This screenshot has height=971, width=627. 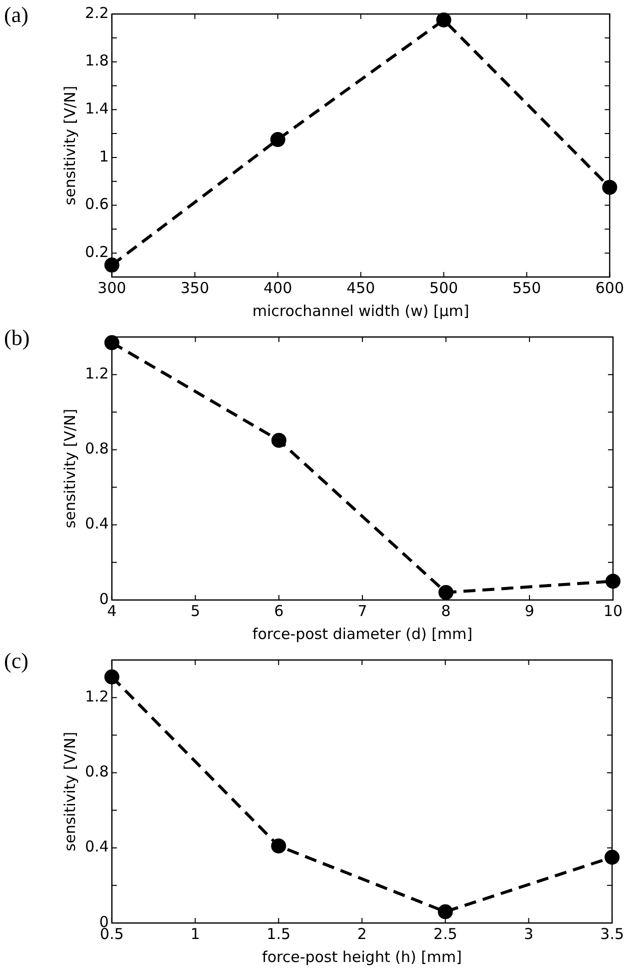 What do you see at coordinates (16, 661) in the screenshot?
I see `text: (c)` at bounding box center [16, 661].